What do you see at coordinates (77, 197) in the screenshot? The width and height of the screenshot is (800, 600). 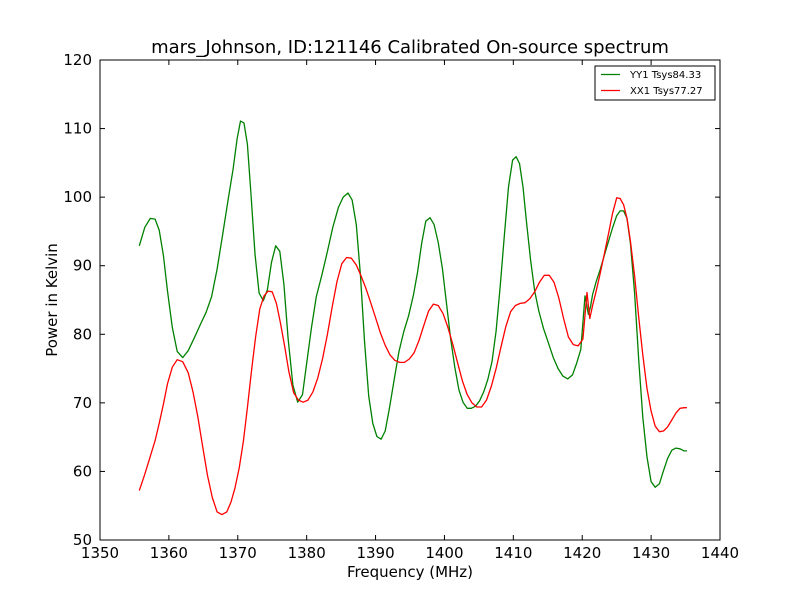 I see `y-tick-label: 100` at bounding box center [77, 197].